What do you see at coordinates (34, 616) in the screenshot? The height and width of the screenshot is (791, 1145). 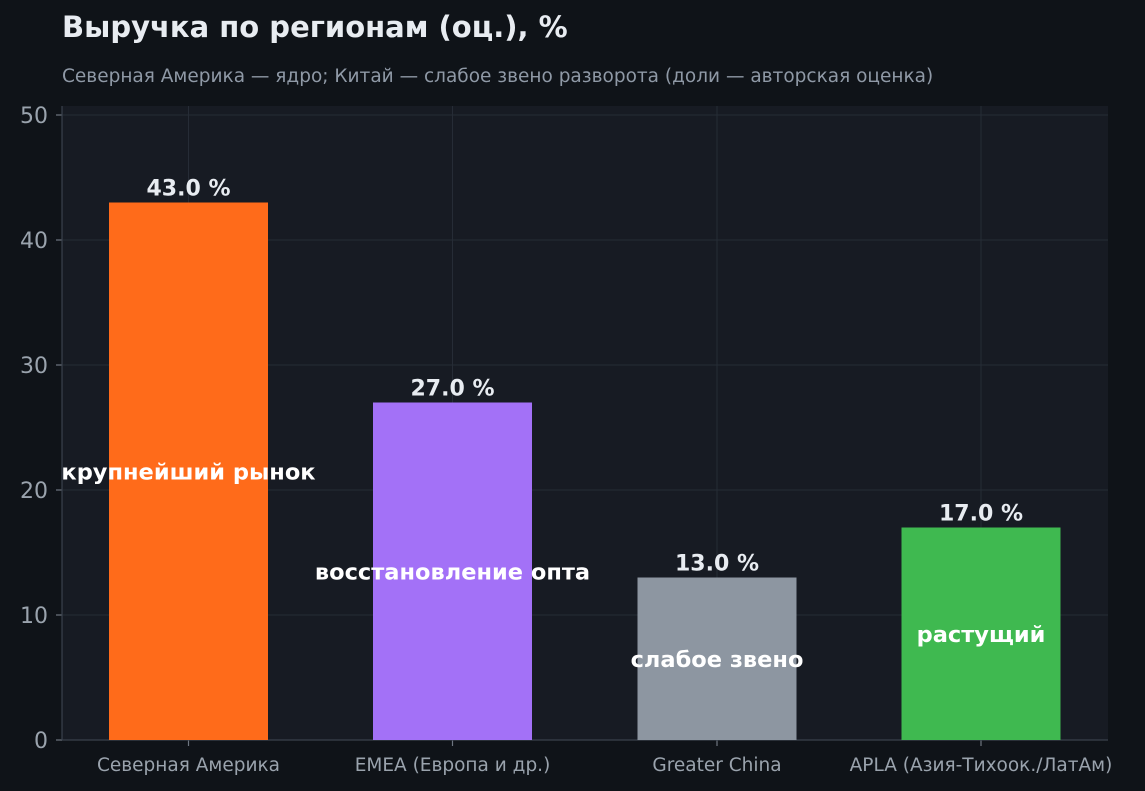 I see `y-tick-label: 10` at bounding box center [34, 616].